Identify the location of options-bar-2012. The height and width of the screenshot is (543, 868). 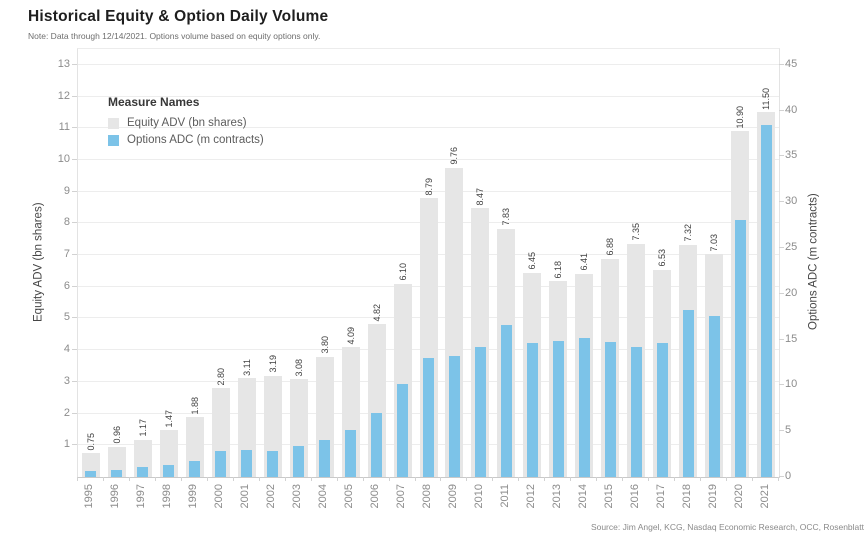
(532, 410).